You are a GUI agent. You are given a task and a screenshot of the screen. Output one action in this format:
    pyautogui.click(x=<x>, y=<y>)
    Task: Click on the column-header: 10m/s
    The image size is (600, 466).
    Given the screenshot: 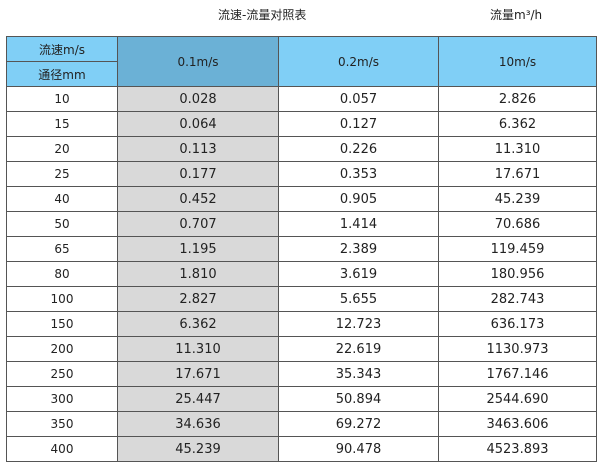 What is the action you would take?
    pyautogui.click(x=517, y=61)
    